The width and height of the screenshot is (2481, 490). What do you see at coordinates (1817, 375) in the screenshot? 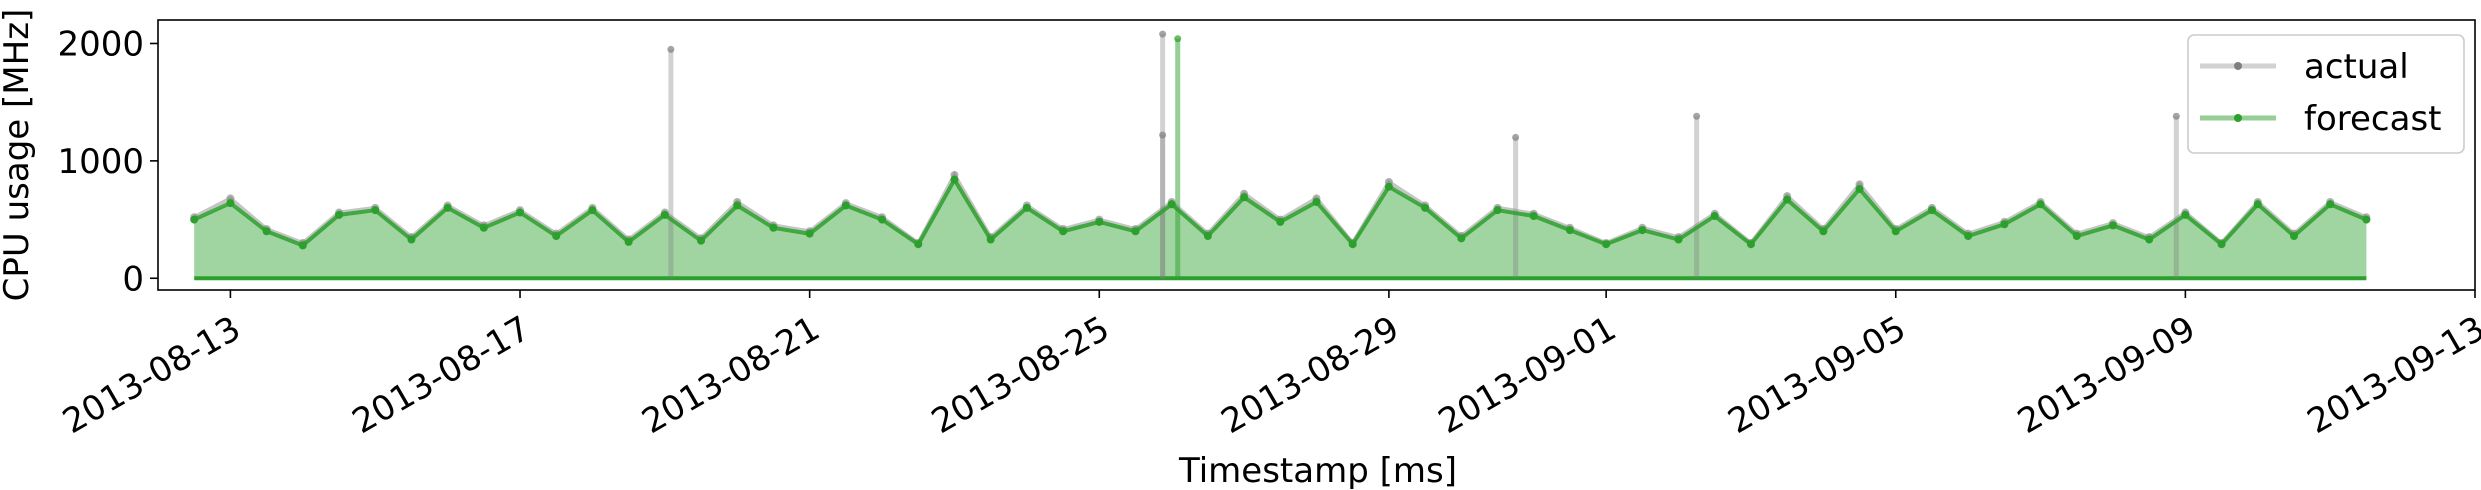
I see `x-tick-label-6: 2013-09-05` at bounding box center [1817, 375].